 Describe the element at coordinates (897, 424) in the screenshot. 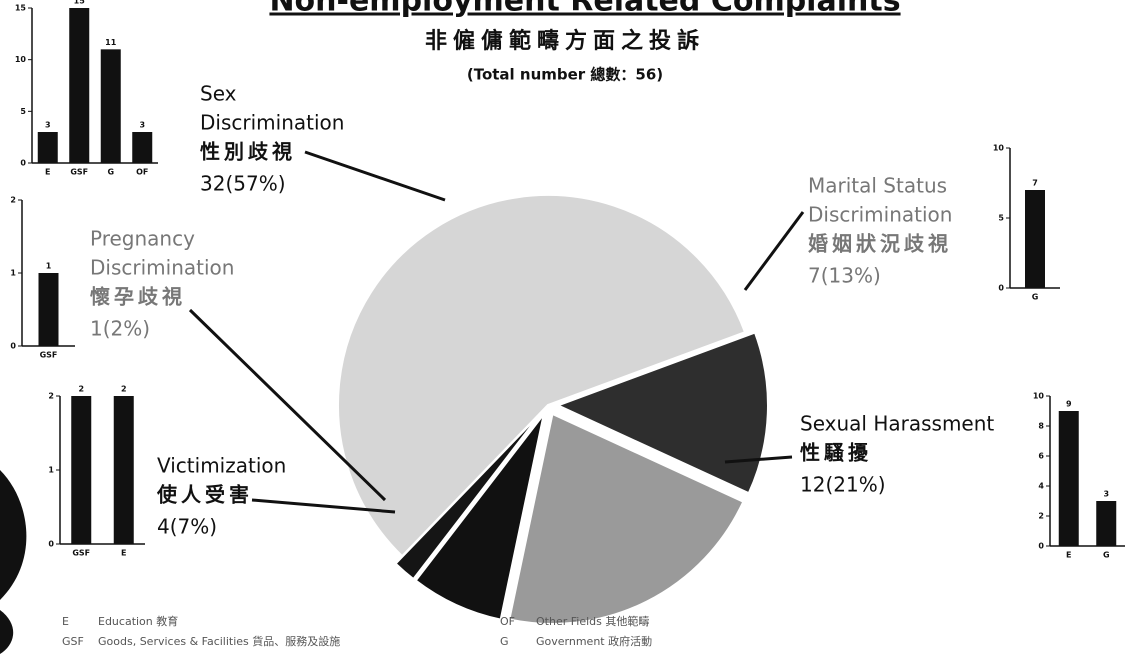

I see `slice-label: Sexual Harassment` at that location.